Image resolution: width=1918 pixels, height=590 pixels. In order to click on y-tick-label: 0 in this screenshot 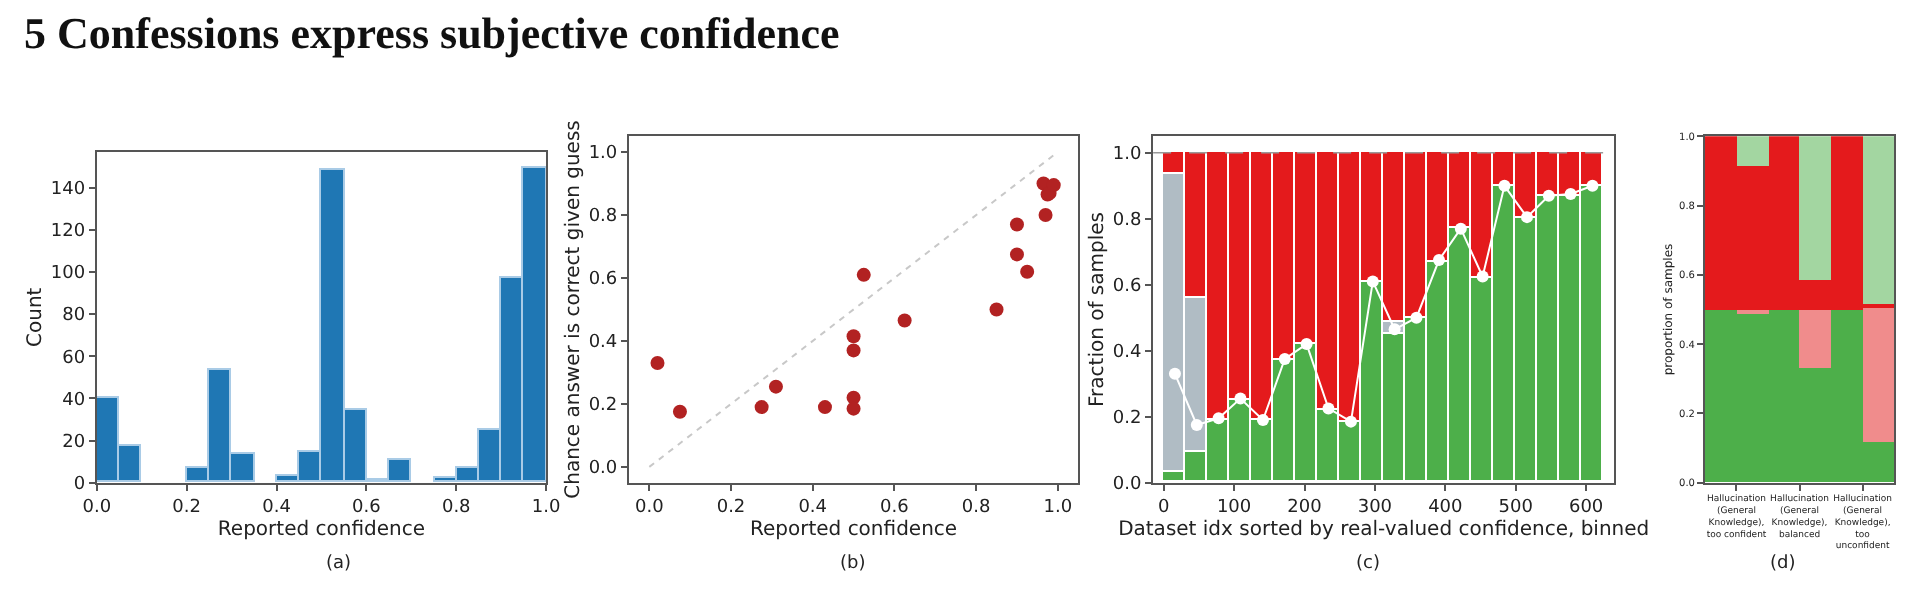, I will do `click(79, 484)`.